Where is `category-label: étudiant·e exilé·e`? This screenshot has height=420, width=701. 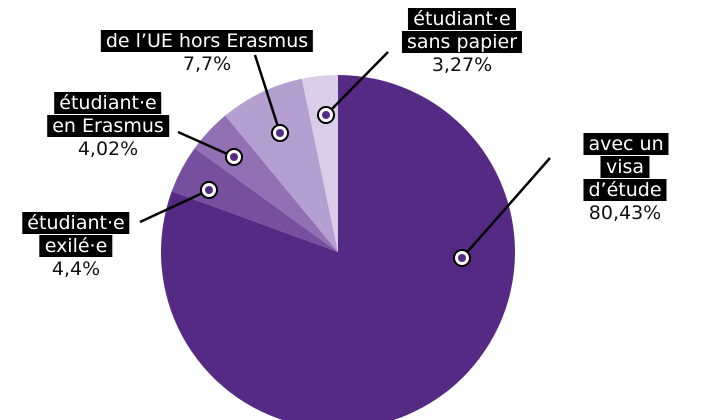 category-label: étudiant·e exilé·e is located at coordinates (76, 234).